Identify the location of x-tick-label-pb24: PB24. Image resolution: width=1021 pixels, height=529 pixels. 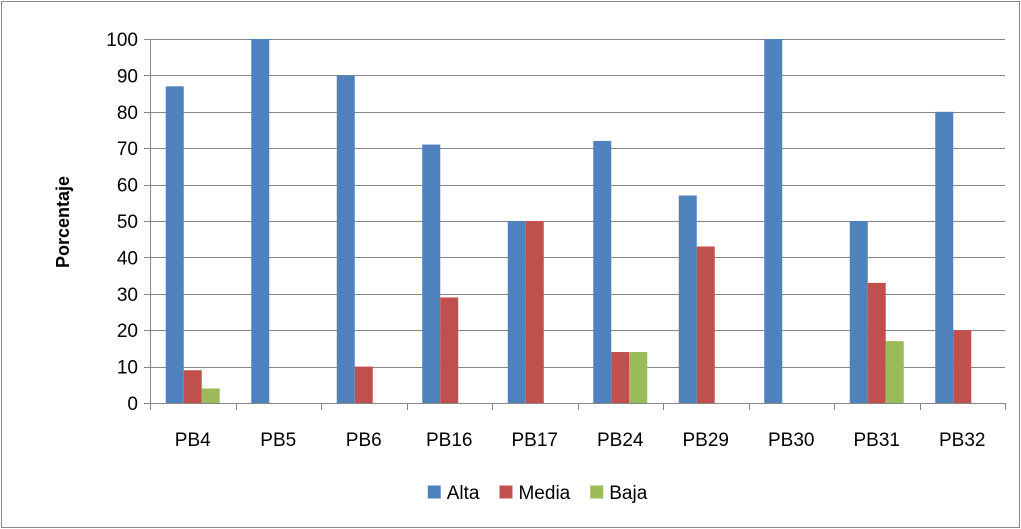
(620, 440).